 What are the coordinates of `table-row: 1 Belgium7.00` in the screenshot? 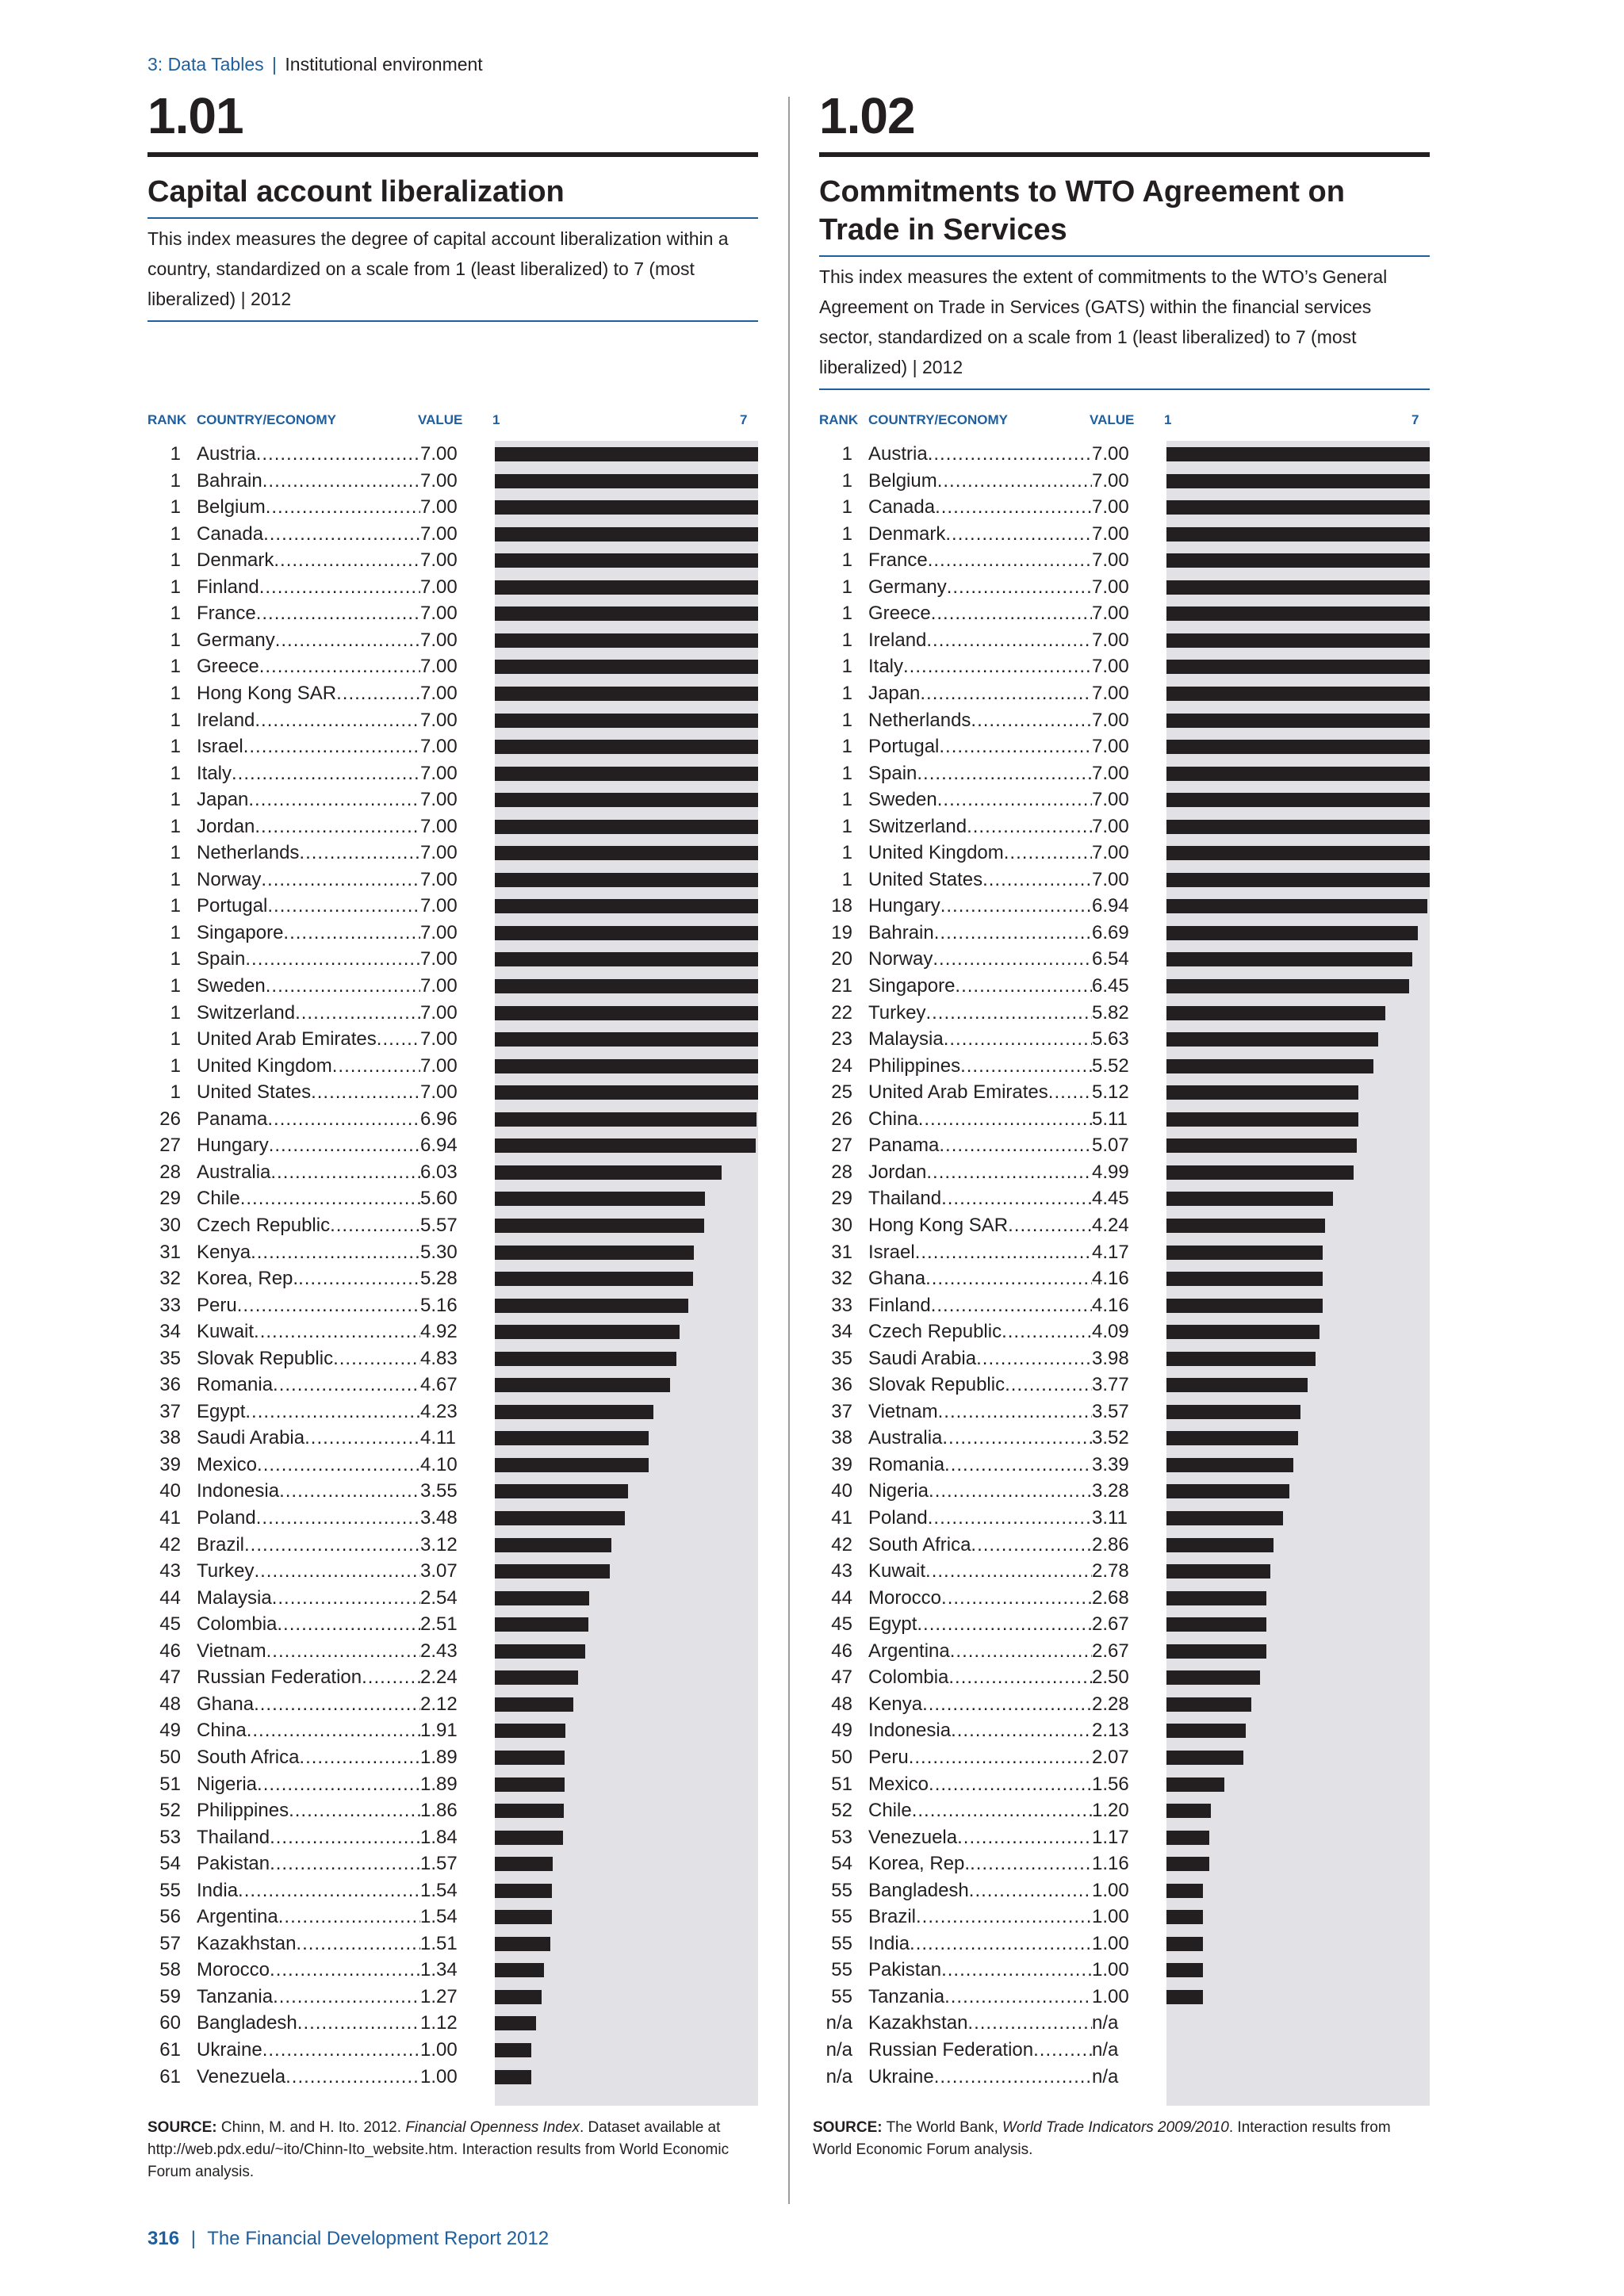 It's located at (452, 507).